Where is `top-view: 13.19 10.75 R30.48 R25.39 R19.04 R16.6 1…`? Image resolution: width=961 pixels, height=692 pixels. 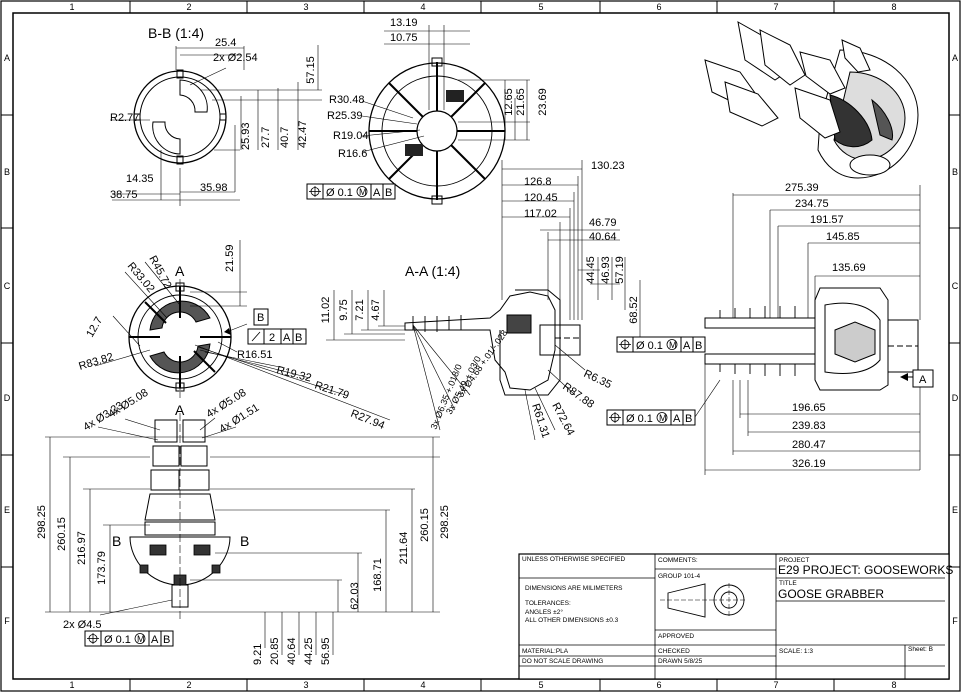
top-view: 13.19 10.75 R30.48 R25.39 R19.04 R16.6 1… is located at coordinates (427, 111).